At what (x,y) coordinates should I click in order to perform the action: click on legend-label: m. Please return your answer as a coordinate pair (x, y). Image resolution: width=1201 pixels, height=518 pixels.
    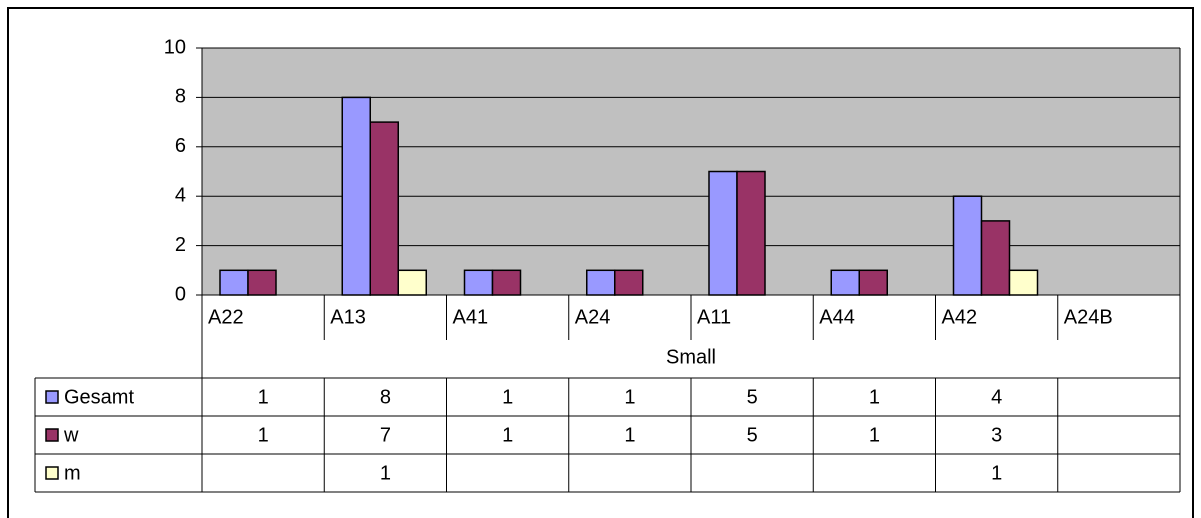
    Looking at the image, I should click on (72, 473).